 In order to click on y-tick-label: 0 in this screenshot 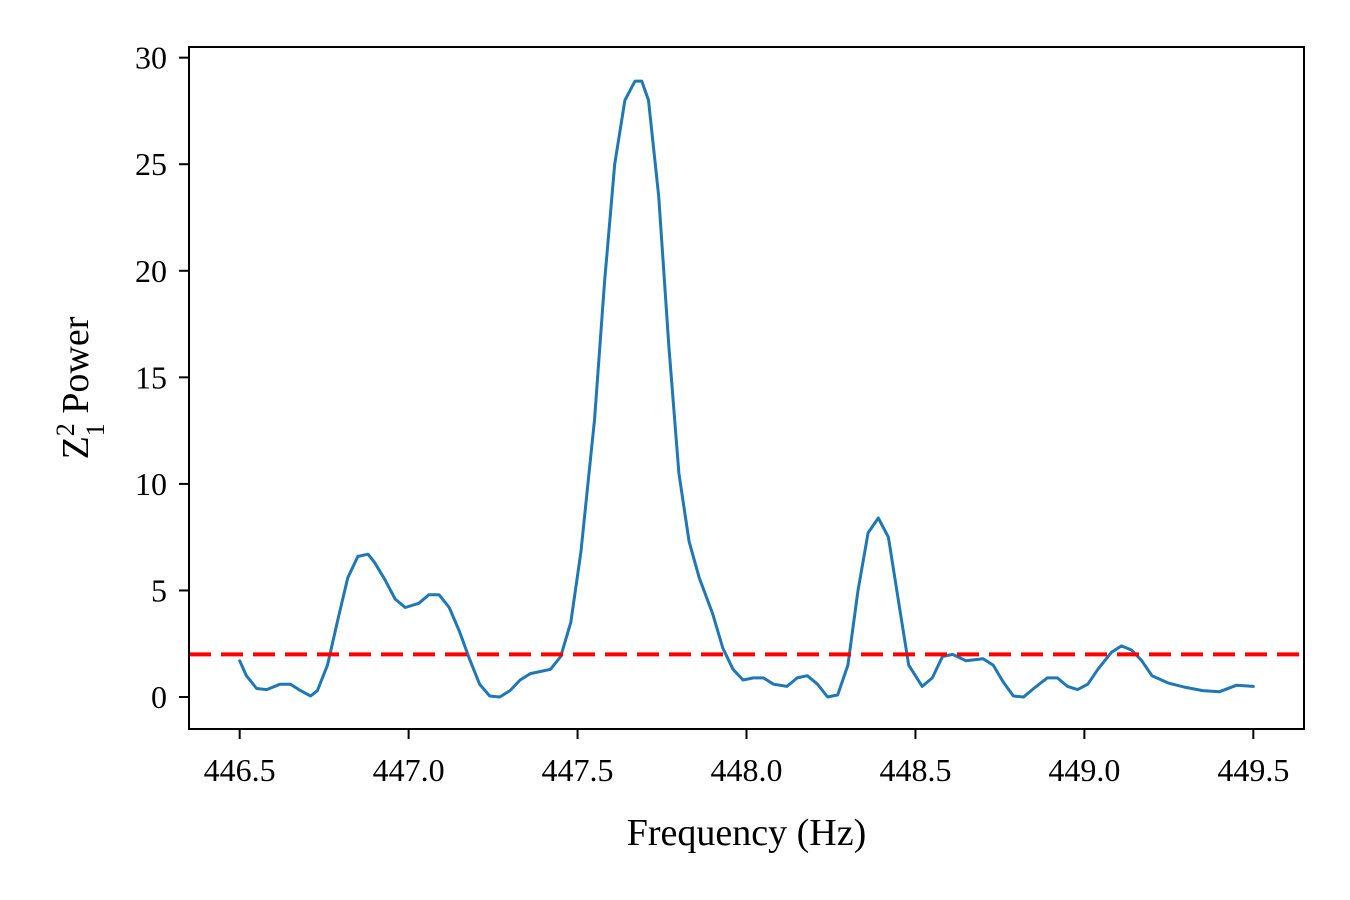, I will do `click(159, 697)`.